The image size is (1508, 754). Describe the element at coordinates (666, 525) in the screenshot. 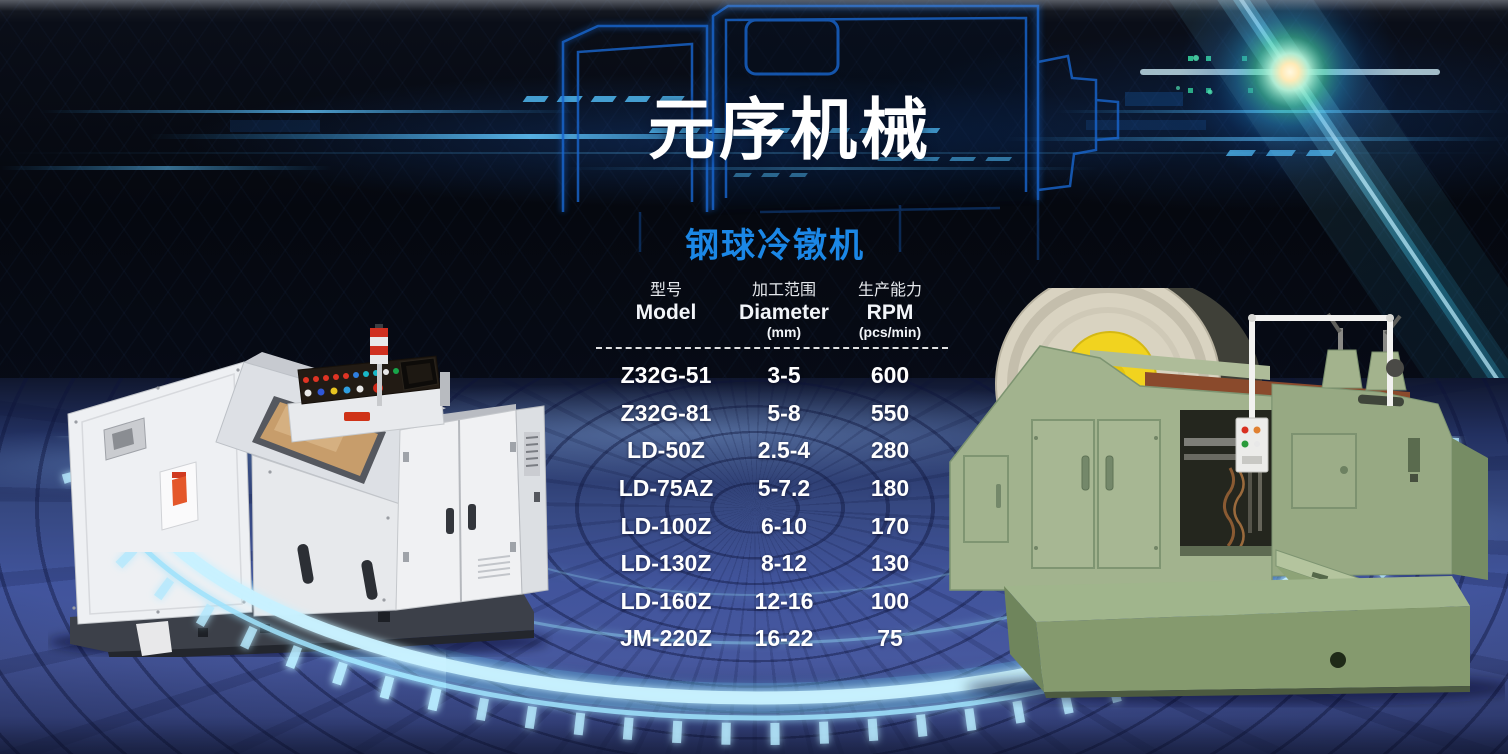

I see `model-cell: LD-100Z` at that location.